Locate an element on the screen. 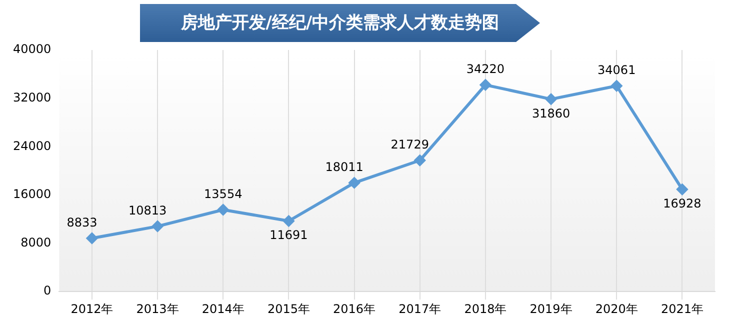  x-tick-label: 2016年 is located at coordinates (354, 309).